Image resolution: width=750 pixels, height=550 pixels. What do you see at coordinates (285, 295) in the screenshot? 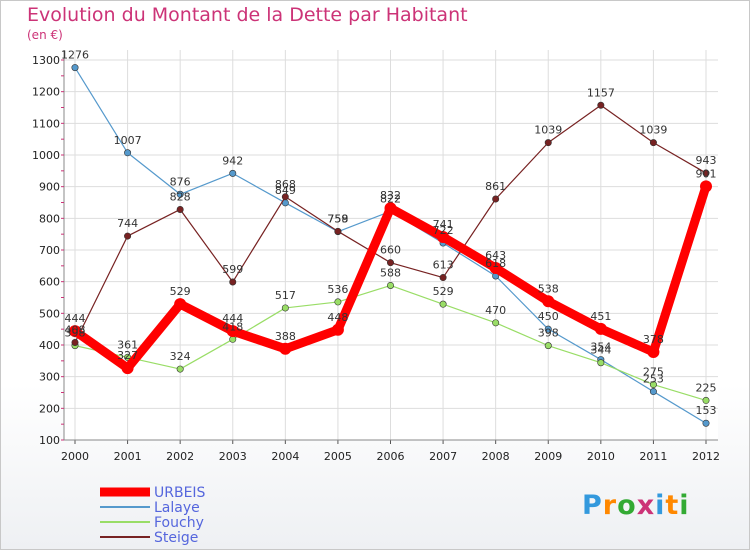
I see `data-label-fouchy: 517` at bounding box center [285, 295].